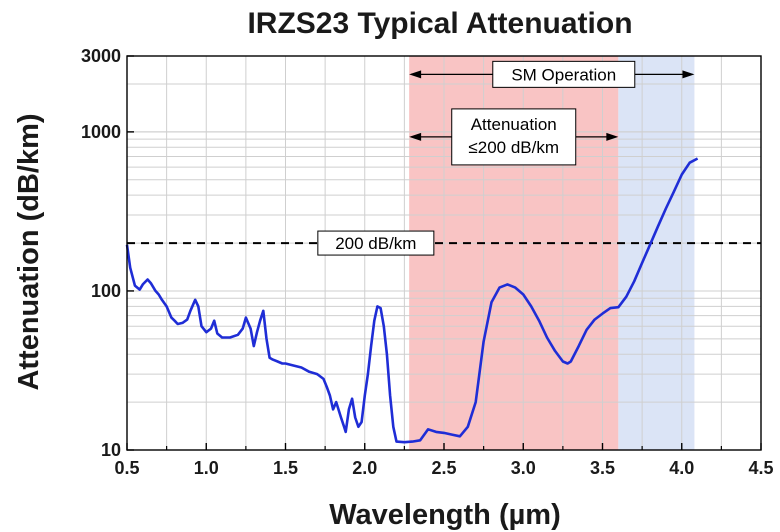 Image resolution: width=780 pixels, height=532 pixels. Describe the element at coordinates (285, 468) in the screenshot. I see `x-tick-label: 1.5` at that location.